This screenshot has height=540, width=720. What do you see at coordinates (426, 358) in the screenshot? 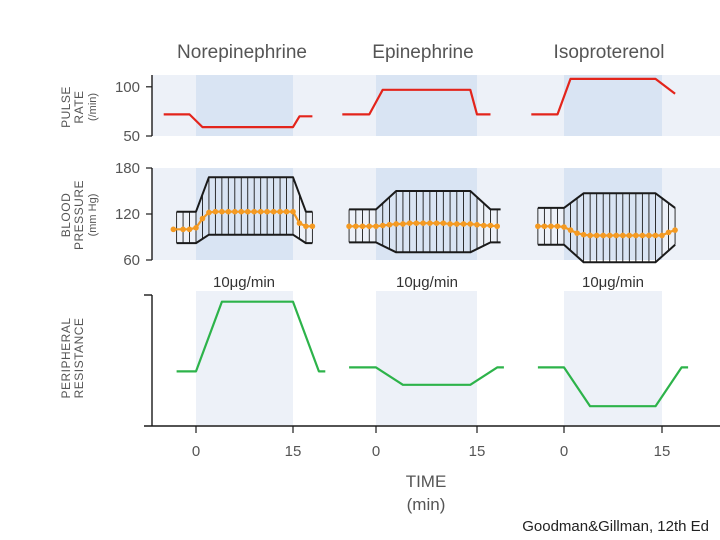
I see `infusion-shade-epinephrine-resistance` at bounding box center [426, 358].